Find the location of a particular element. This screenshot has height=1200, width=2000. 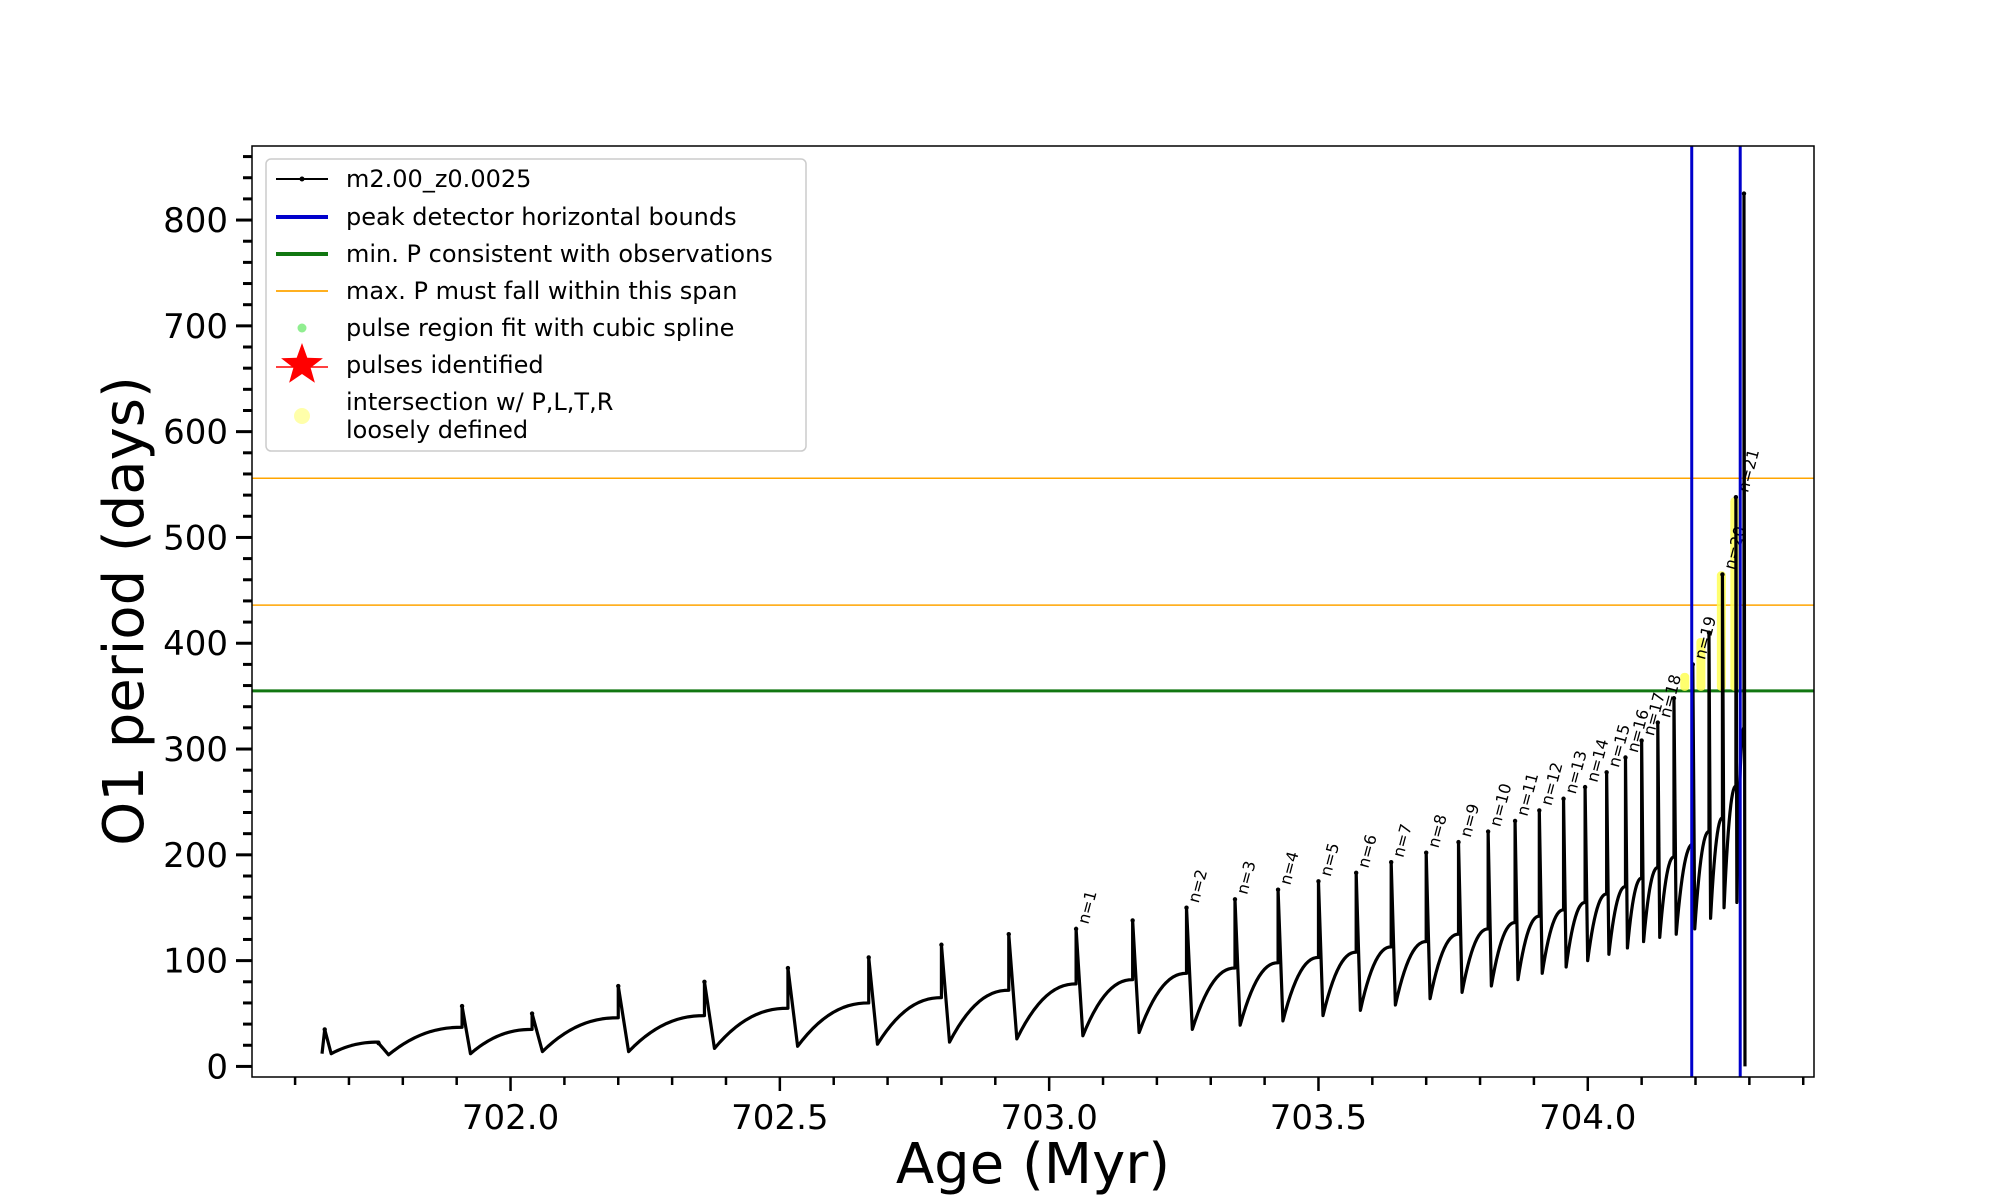

y-tick-label-4: 400 is located at coordinates (195, 644).